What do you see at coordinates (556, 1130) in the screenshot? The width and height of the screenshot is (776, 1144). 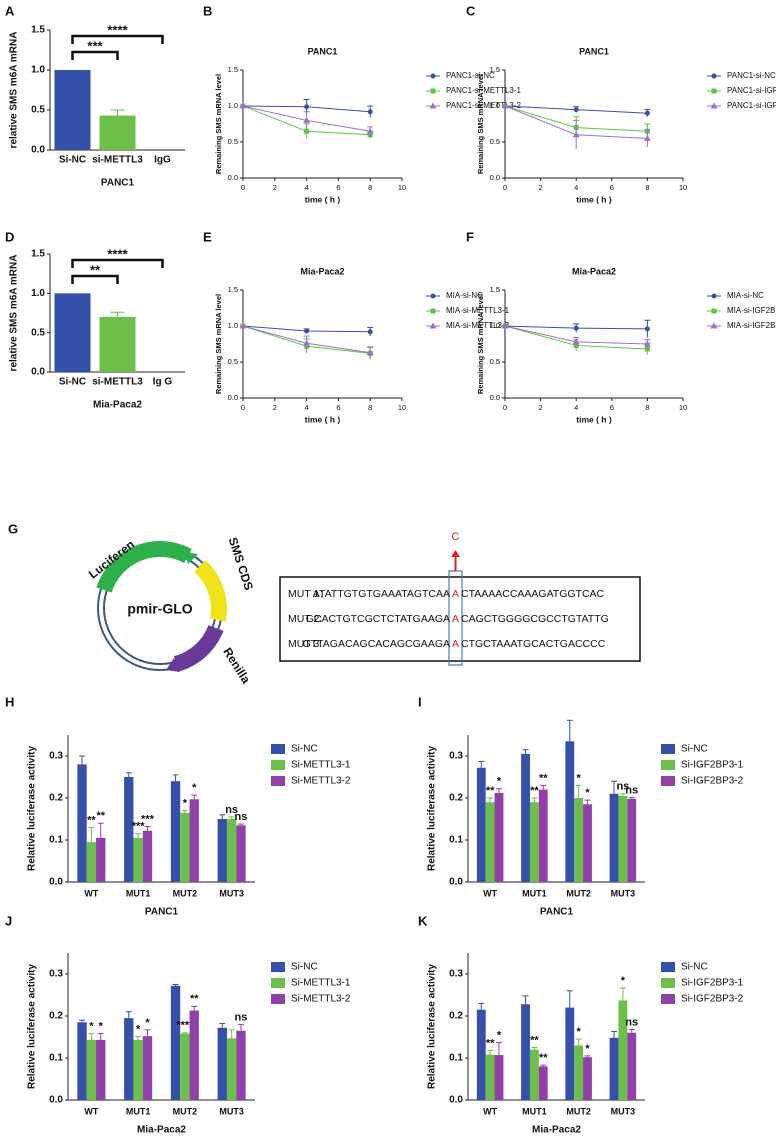 I see `x-axis-label: Mia-Paca2` at bounding box center [556, 1130].